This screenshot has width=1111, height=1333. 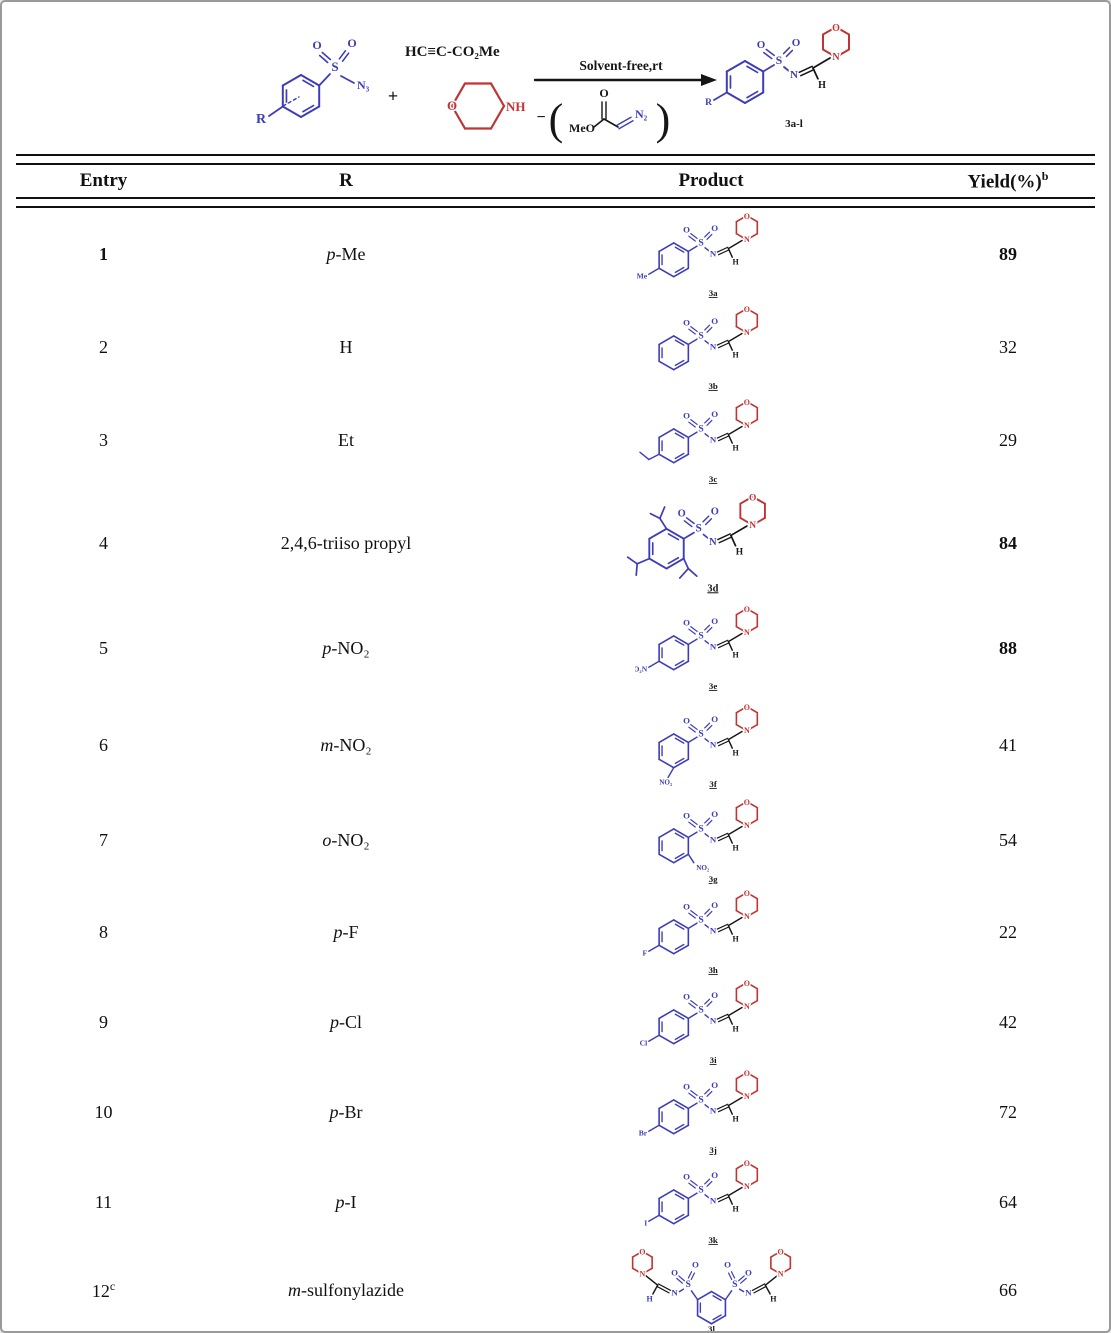 What do you see at coordinates (452, 52) in the screenshot?
I see `svg-text: HC≡C-CO₂Me` at bounding box center [452, 52].